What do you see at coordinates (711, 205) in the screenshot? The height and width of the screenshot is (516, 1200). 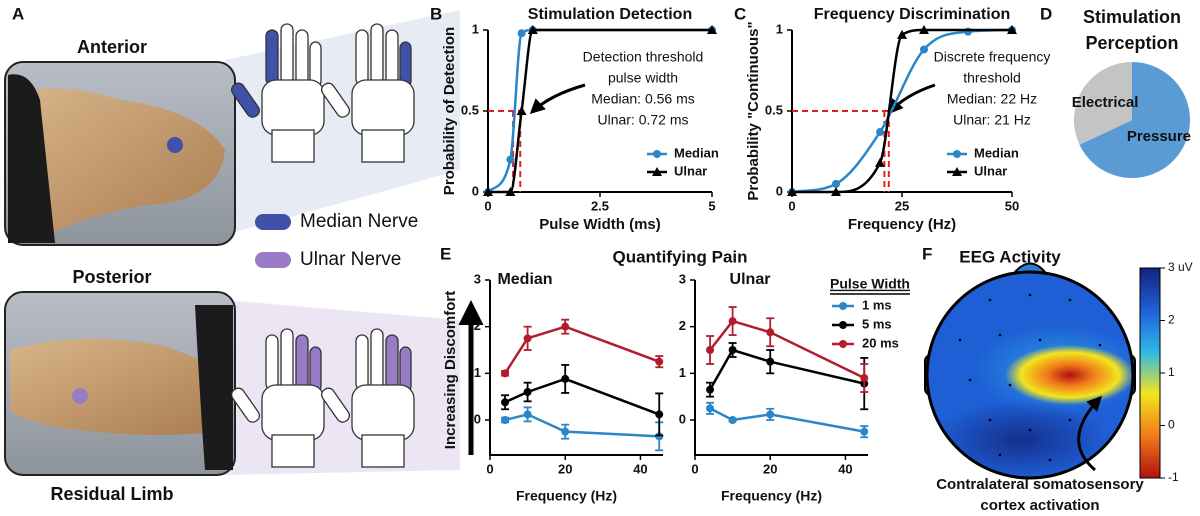 I see `x-tick-label: 5` at bounding box center [711, 205].